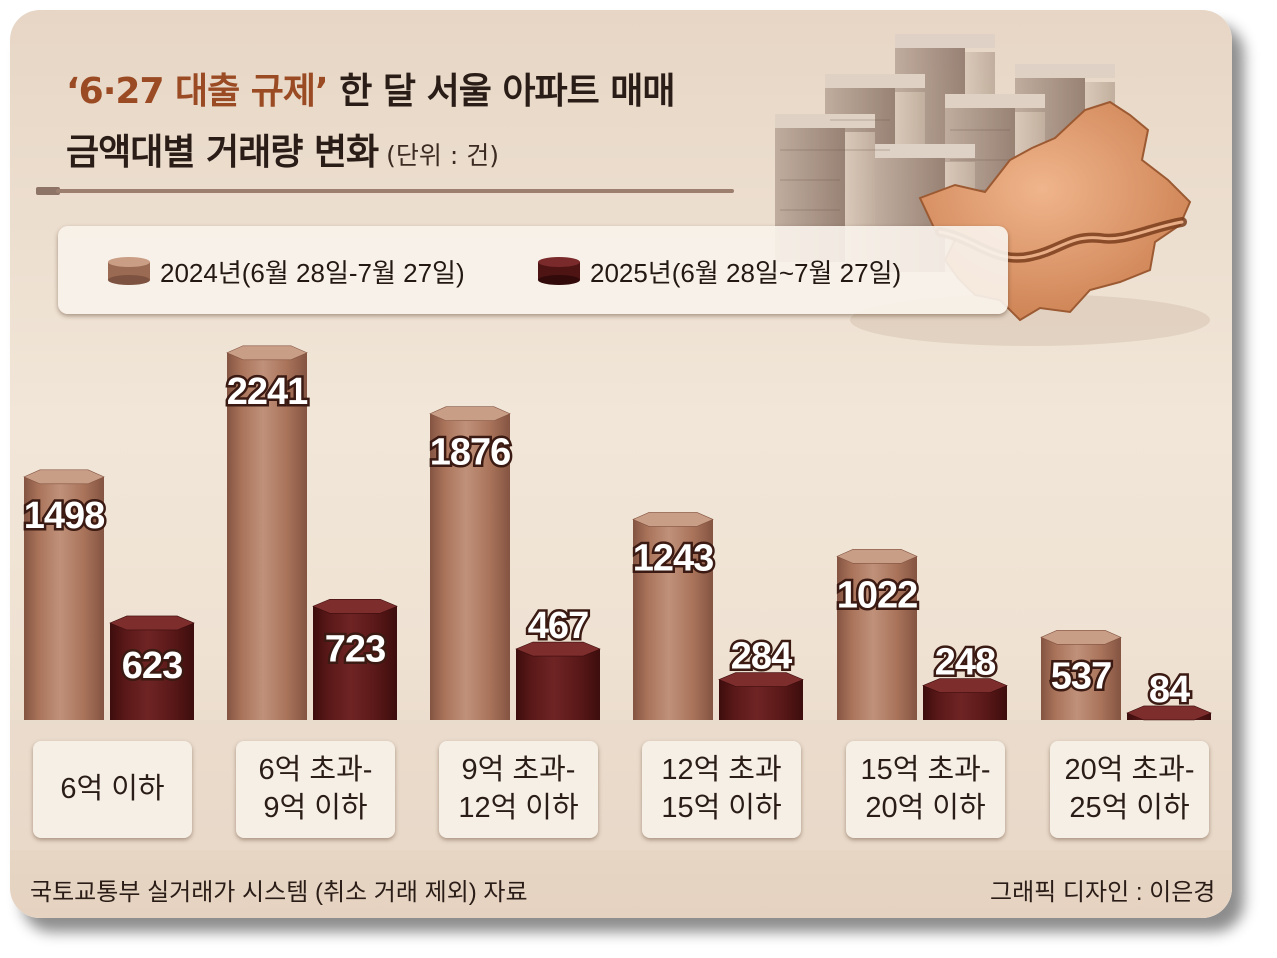  Describe the element at coordinates (197, 91) in the screenshot. I see `title-highlight: ‘6·27 대출 규제’` at that location.